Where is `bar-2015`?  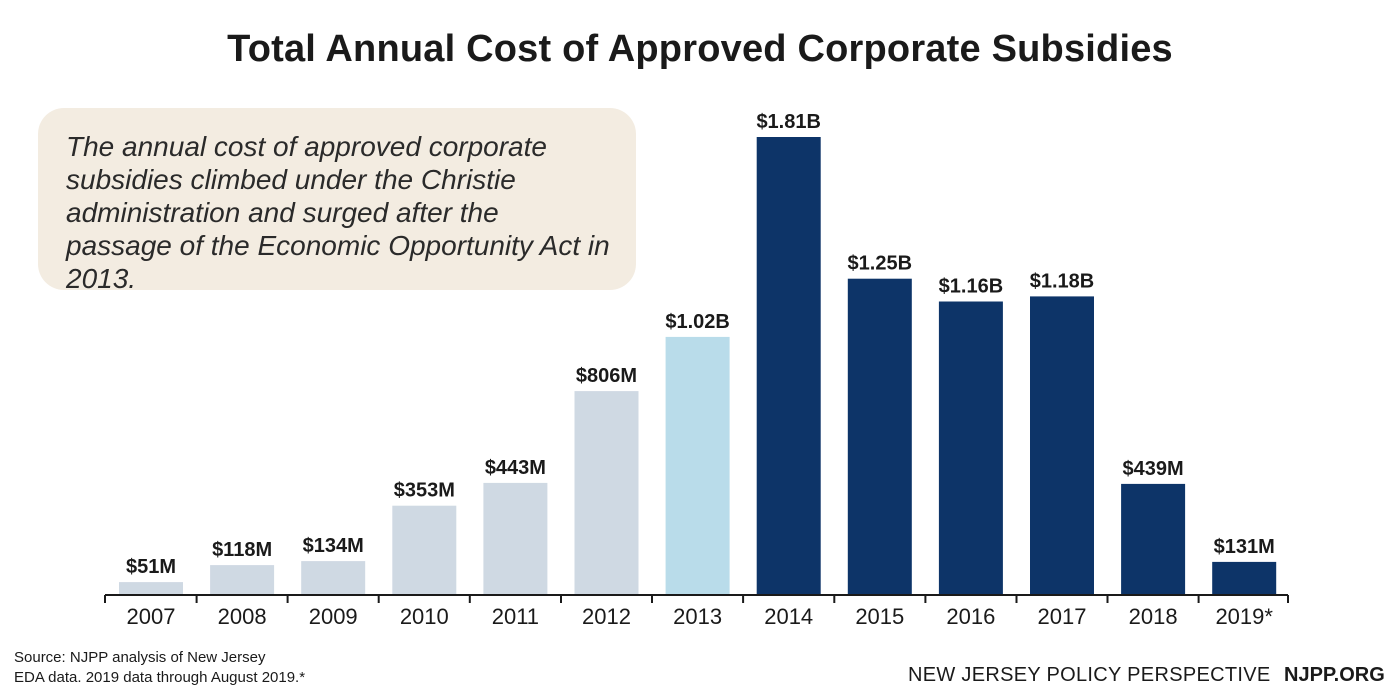 bar-2015 is located at coordinates (879, 436).